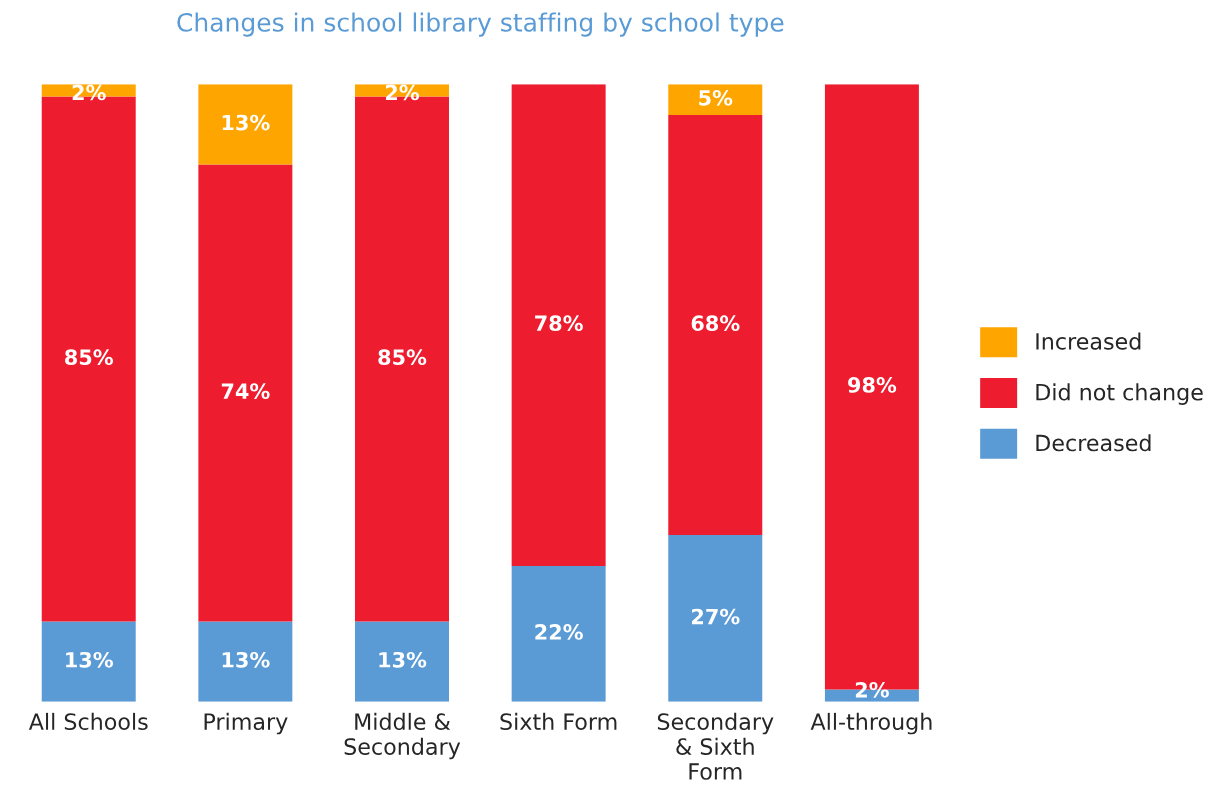  What do you see at coordinates (871, 723) in the screenshot?
I see `x-tick-label: All-through` at bounding box center [871, 723].